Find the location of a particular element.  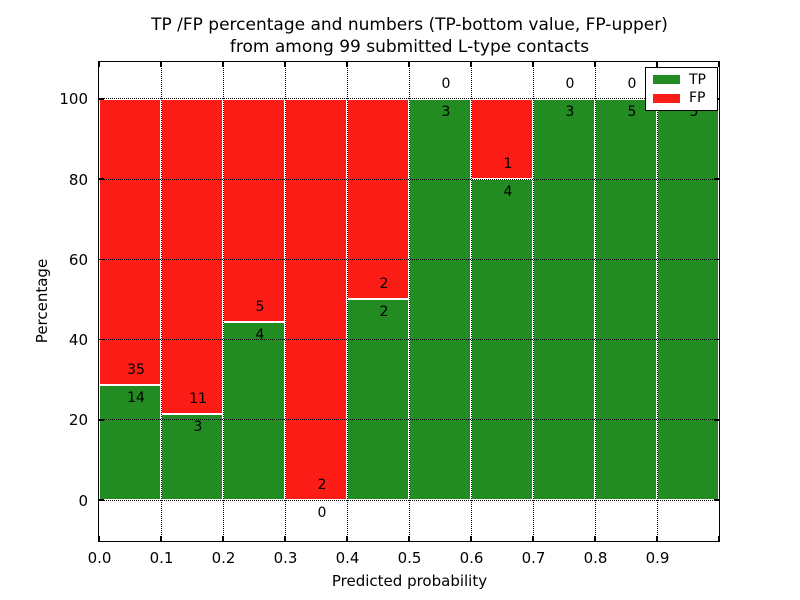

y-tick-label: 0 is located at coordinates (83, 500).